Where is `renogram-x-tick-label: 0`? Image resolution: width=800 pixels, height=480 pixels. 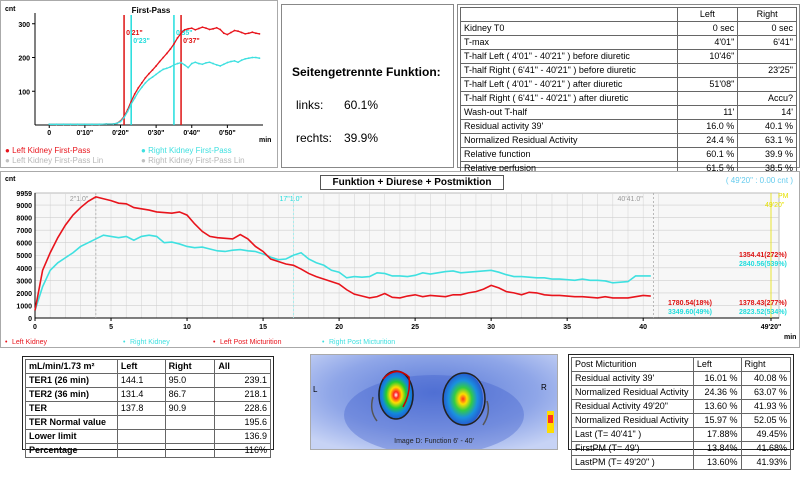
renogram-x-tick-label: 0 is located at coordinates (35, 327).